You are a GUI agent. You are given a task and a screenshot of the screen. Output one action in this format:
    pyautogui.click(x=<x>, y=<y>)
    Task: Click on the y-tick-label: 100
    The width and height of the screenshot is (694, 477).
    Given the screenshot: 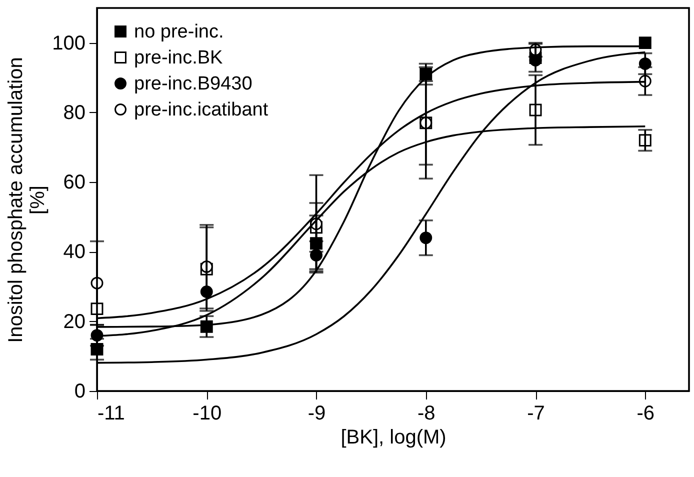 What is the action you would take?
    pyautogui.click(x=69, y=43)
    